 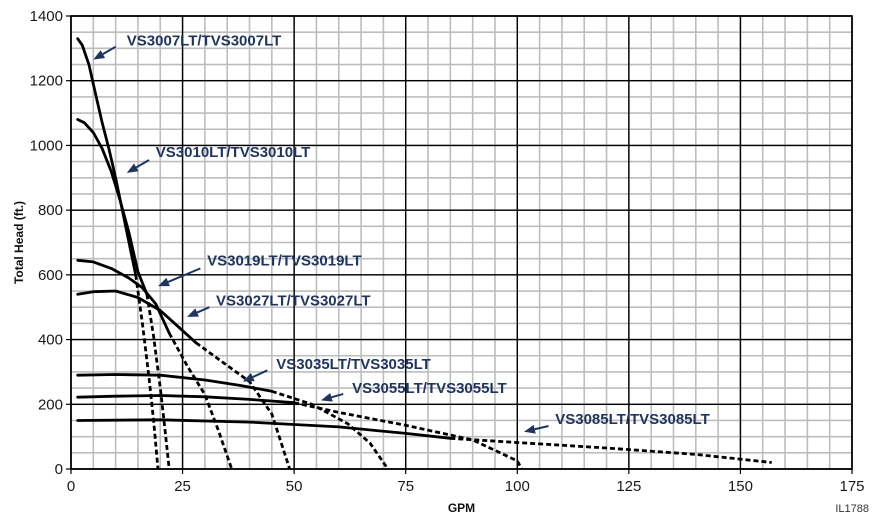 I want to click on curve-label: VS3035LT/TVS3035LT, so click(x=353, y=364).